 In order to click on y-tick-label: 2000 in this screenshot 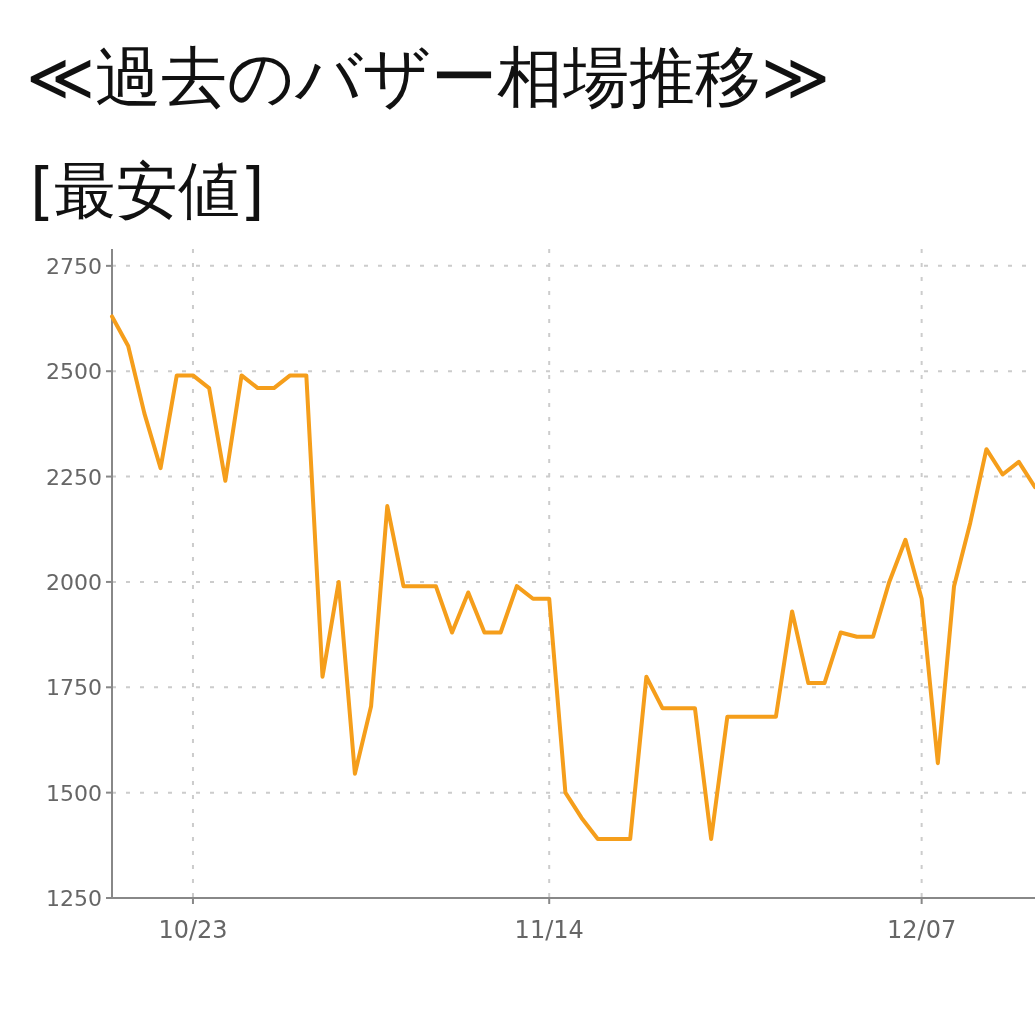, I will do `click(74, 582)`.